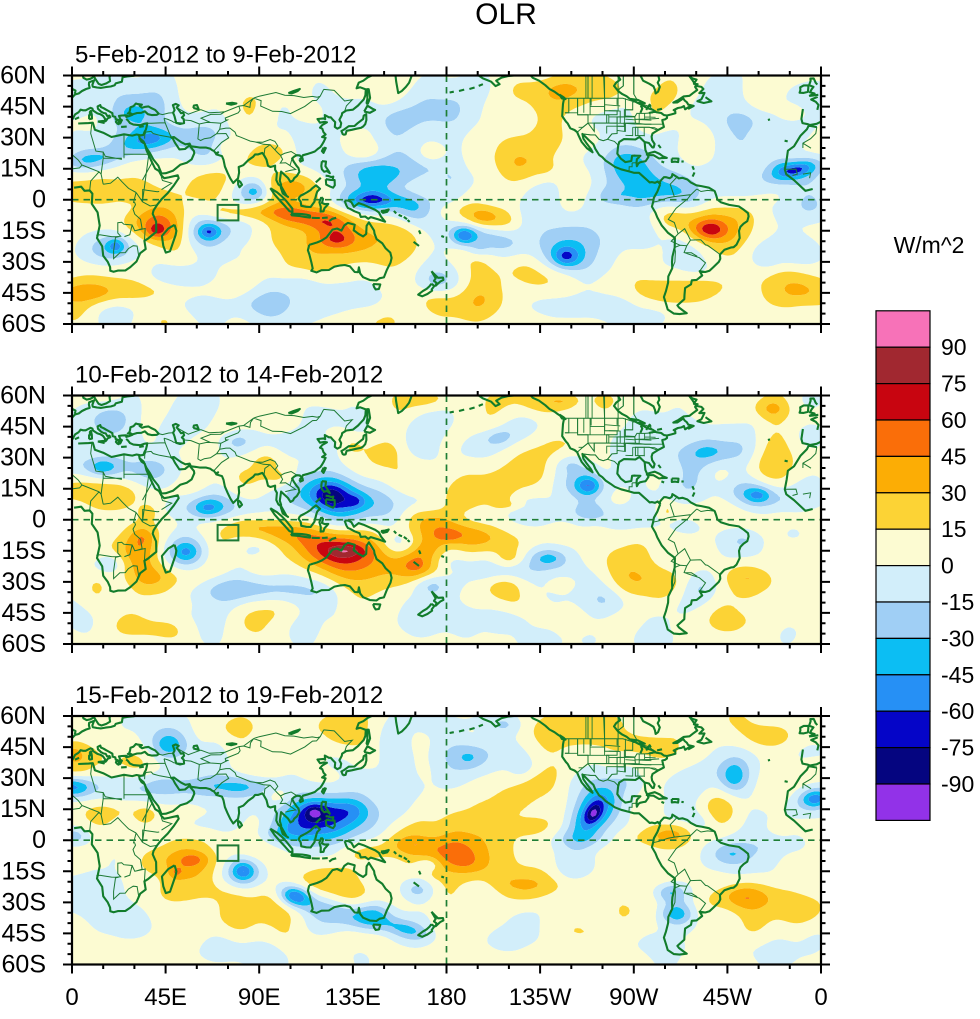 Image resolution: width=980 pixels, height=1019 pixels. What do you see at coordinates (728, 997) in the screenshot?
I see `svg-text: 45W` at bounding box center [728, 997].